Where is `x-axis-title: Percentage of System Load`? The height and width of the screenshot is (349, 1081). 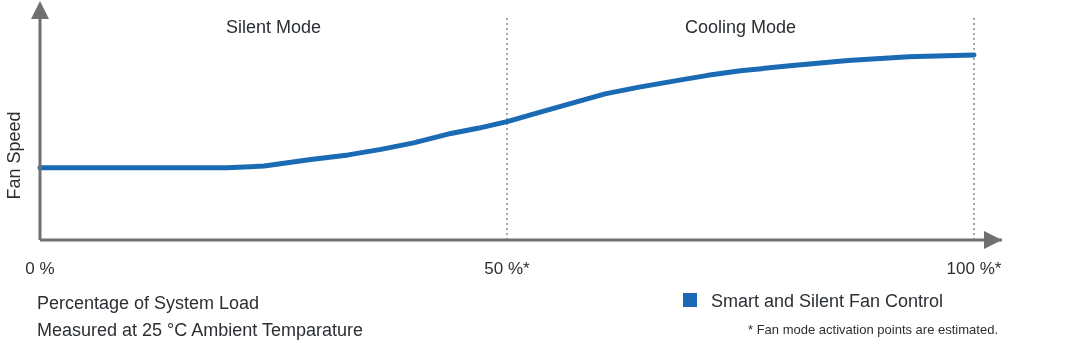
x-axis-title: Percentage of System Load is located at coordinates (148, 303).